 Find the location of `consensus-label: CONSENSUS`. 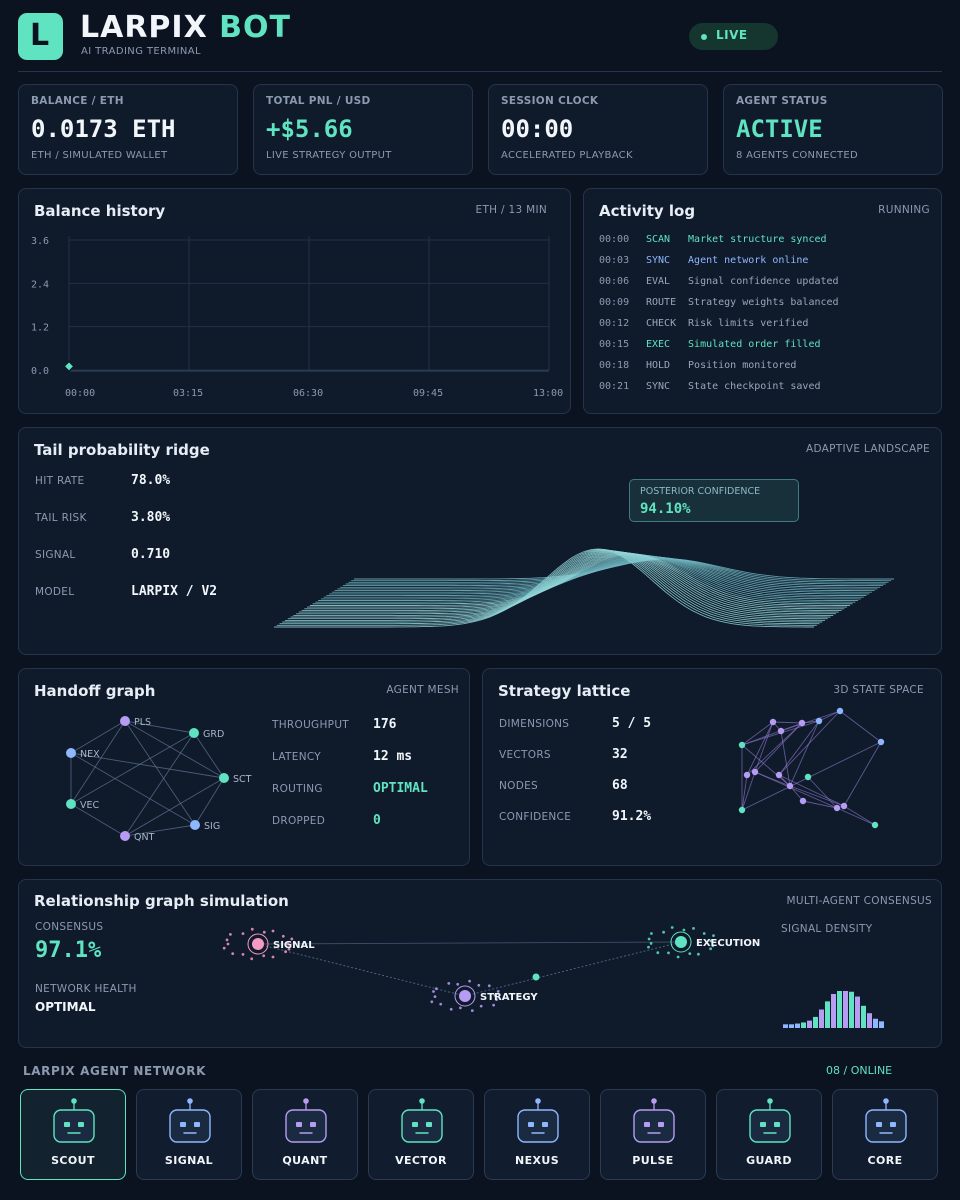

consensus-label: CONSENSUS is located at coordinates (69, 927).